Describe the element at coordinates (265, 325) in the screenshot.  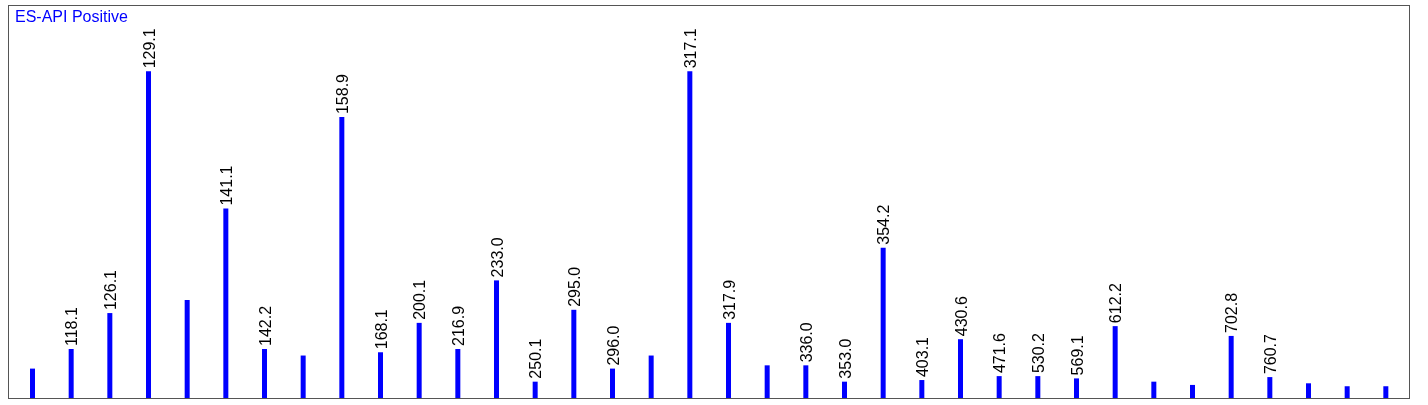
I see `text: 142.2` at that location.